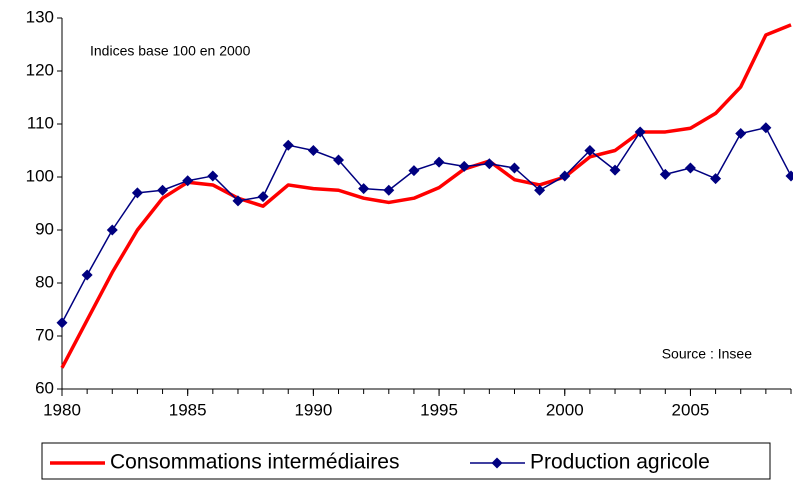 The height and width of the screenshot is (481, 793). I want to click on y-tick-label: 60, so click(44, 387).